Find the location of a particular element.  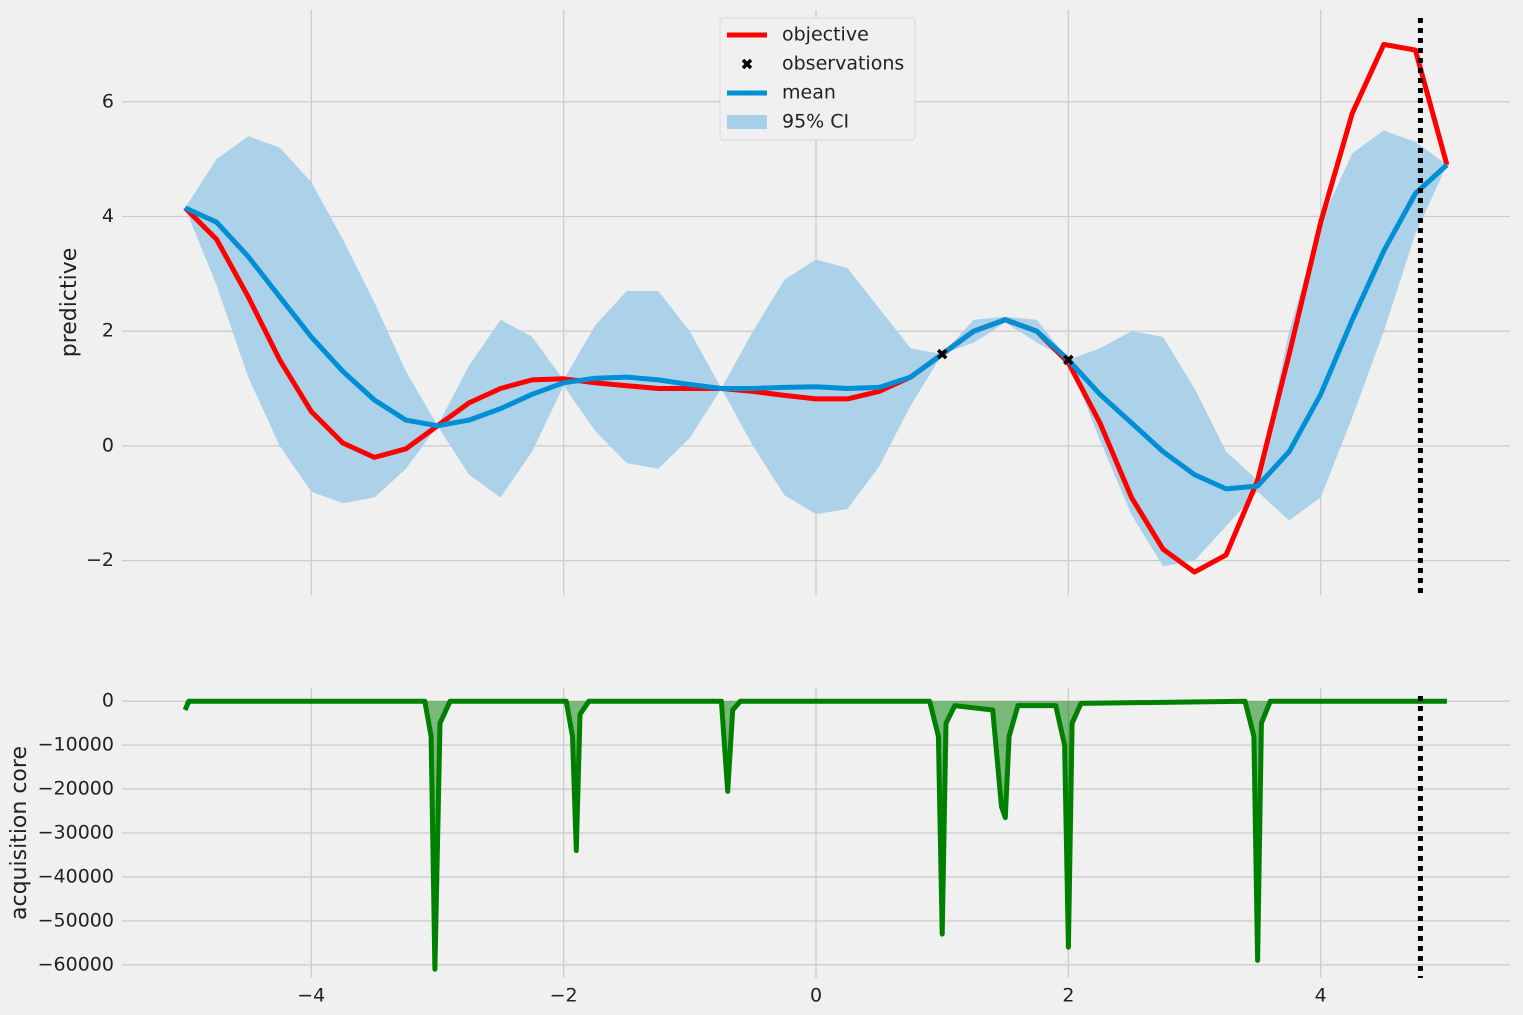

y-tick-label: −10000 is located at coordinates (76, 745).